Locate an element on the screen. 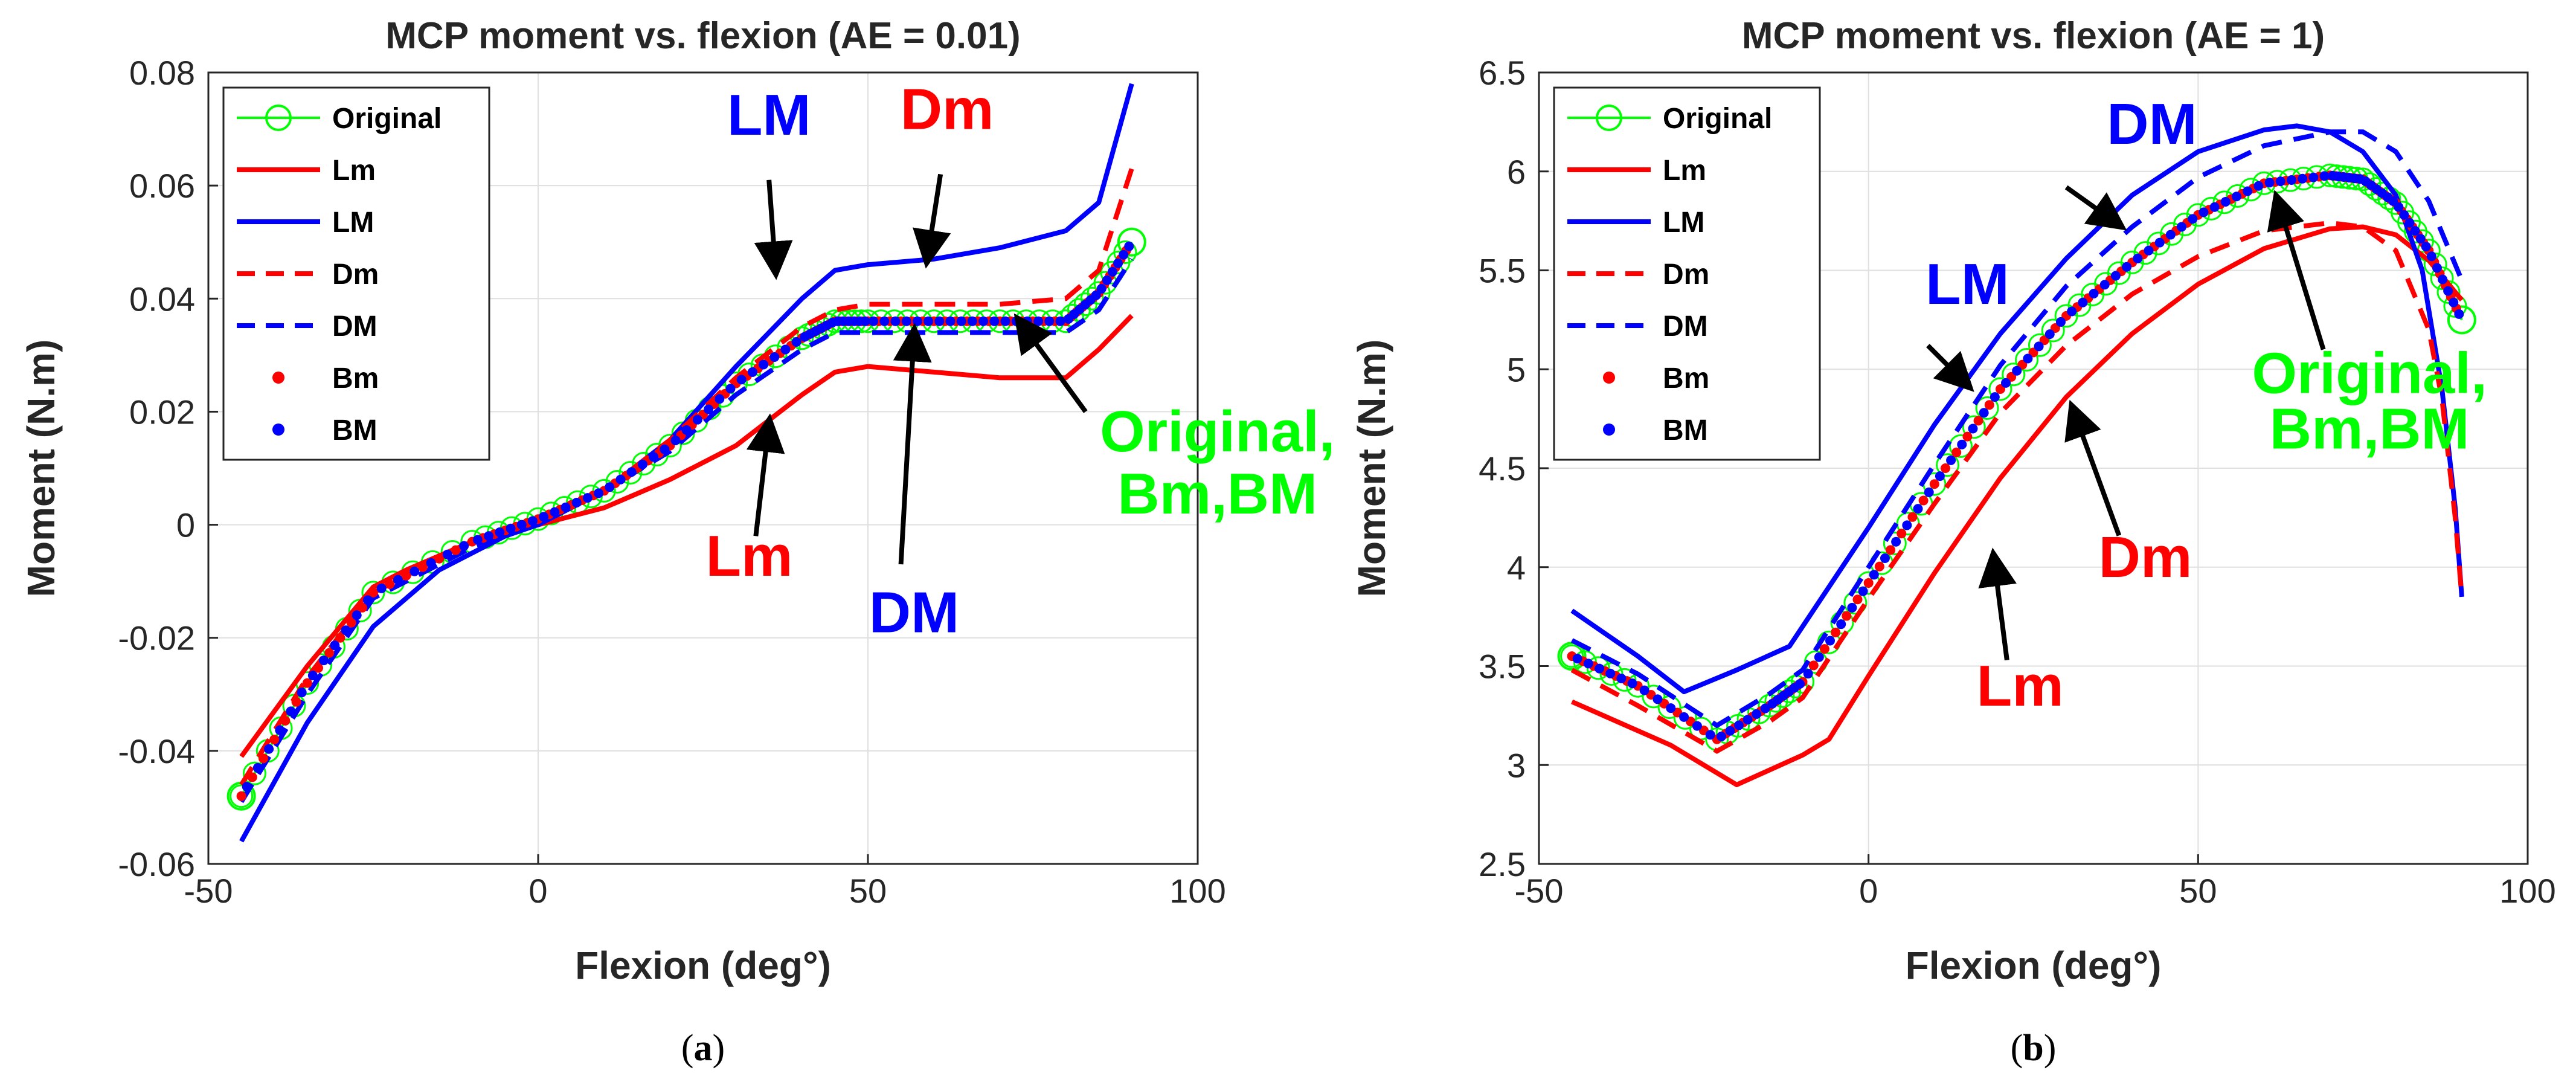  legend-label-original: Original is located at coordinates (1717, 119).